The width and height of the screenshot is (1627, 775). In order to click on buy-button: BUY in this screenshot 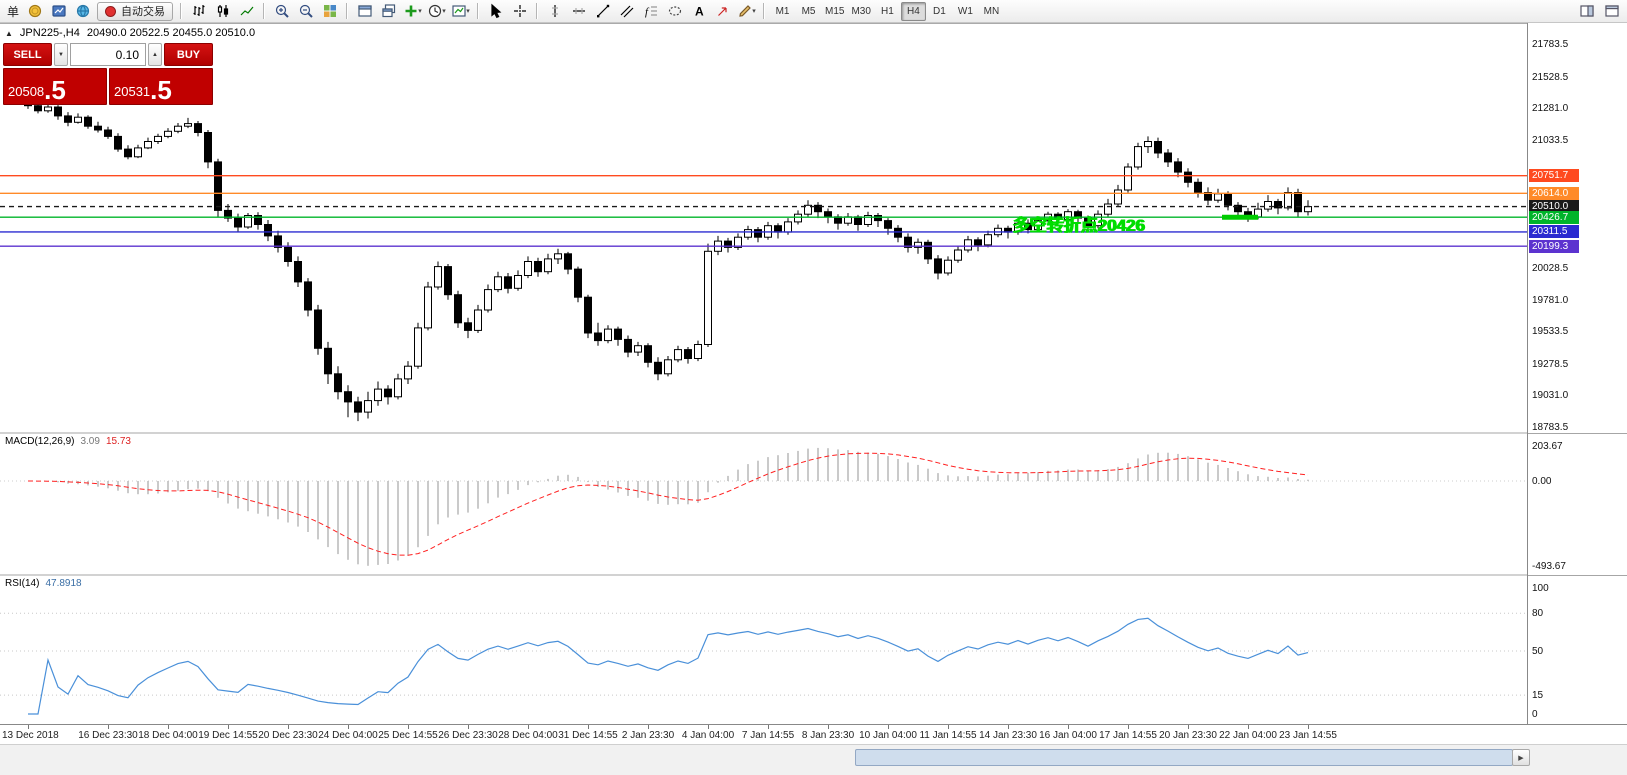, I will do `click(188, 54)`.